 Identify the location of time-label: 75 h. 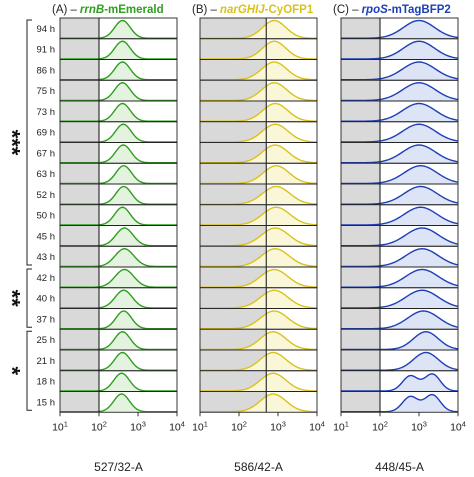
(46, 91).